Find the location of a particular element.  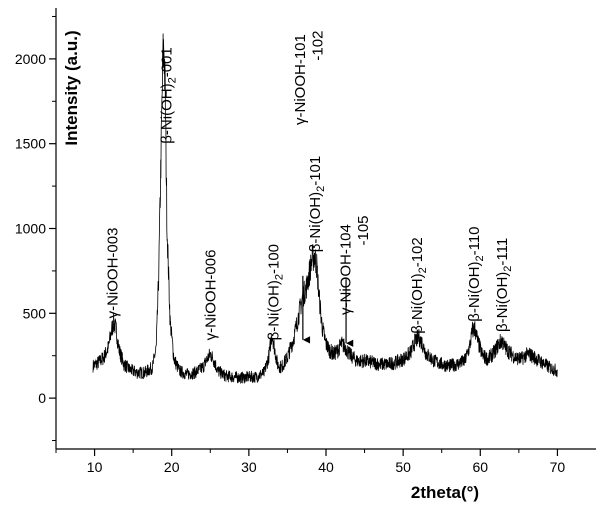

peak-label: β-Ni(OH)2-001 is located at coordinates (168, 95).